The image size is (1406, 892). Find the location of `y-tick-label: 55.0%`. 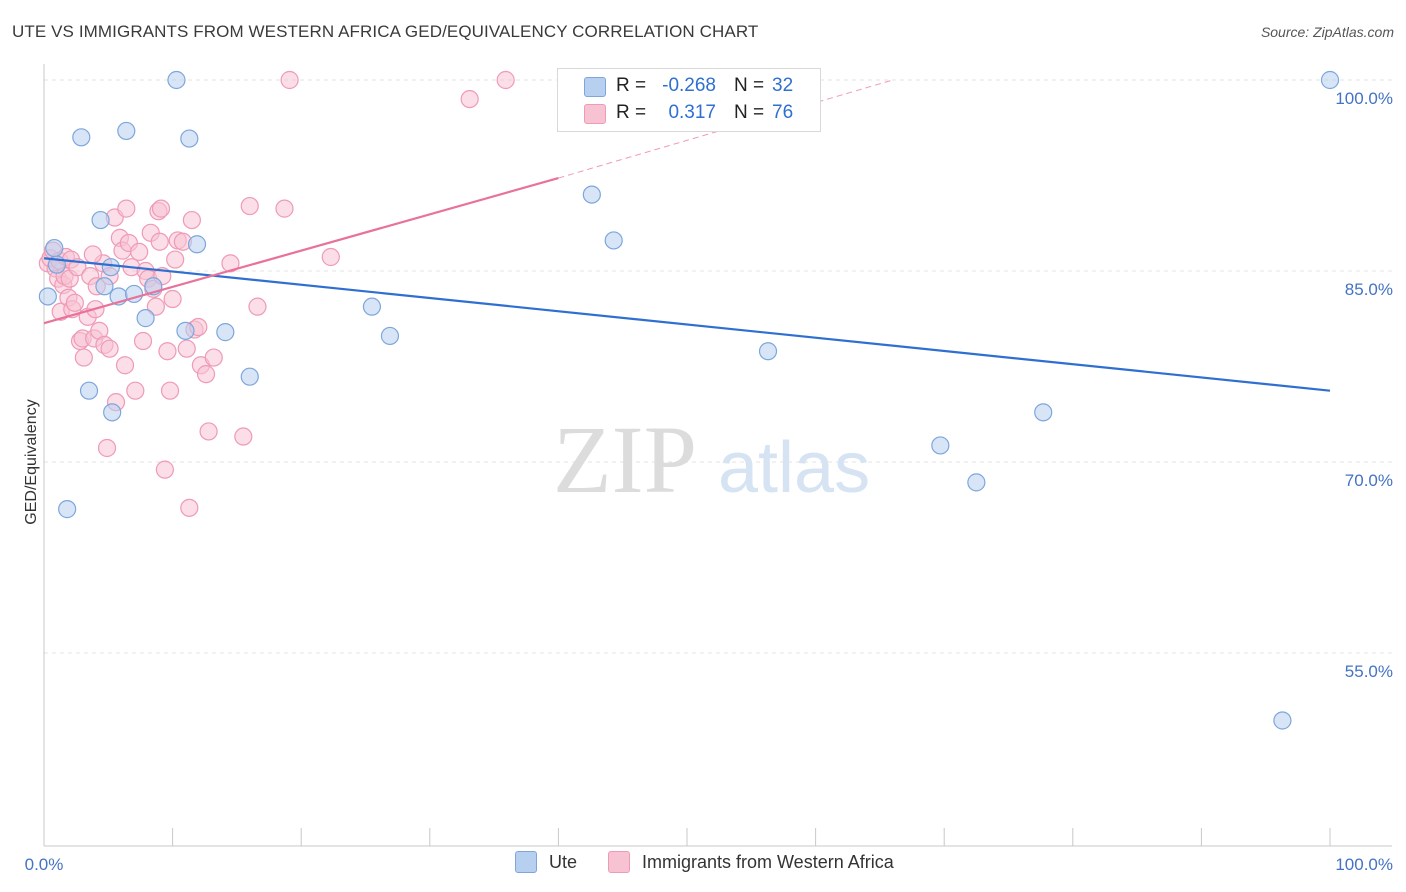

y-tick-label: 55.0% is located at coordinates (1369, 671).